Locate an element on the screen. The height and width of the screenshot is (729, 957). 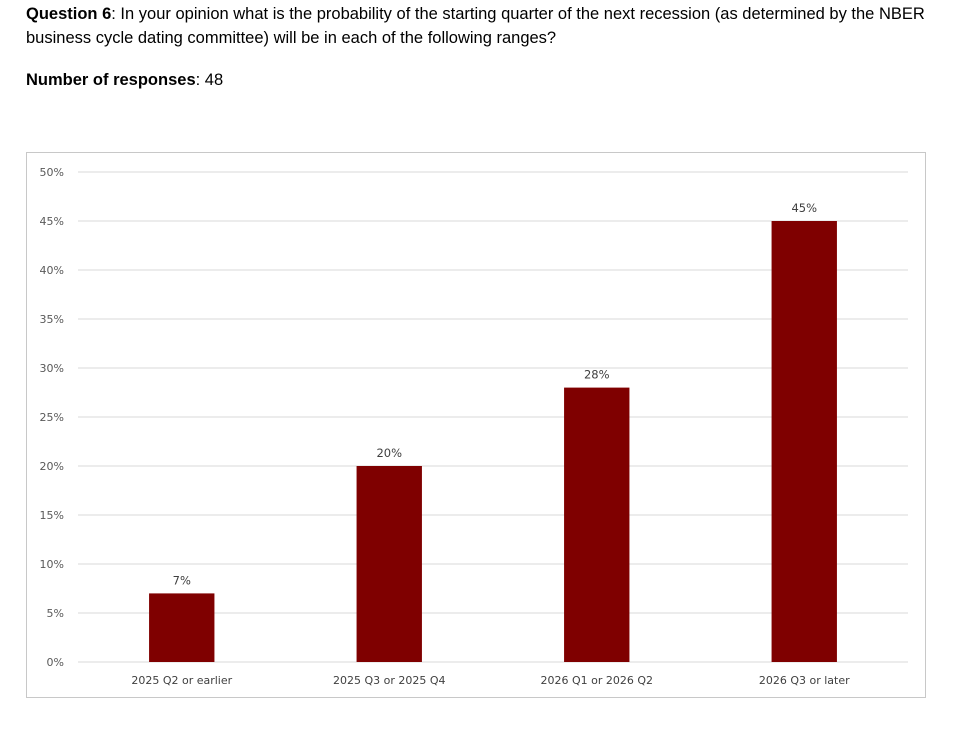
y-tick-label: 0% is located at coordinates (55, 662).